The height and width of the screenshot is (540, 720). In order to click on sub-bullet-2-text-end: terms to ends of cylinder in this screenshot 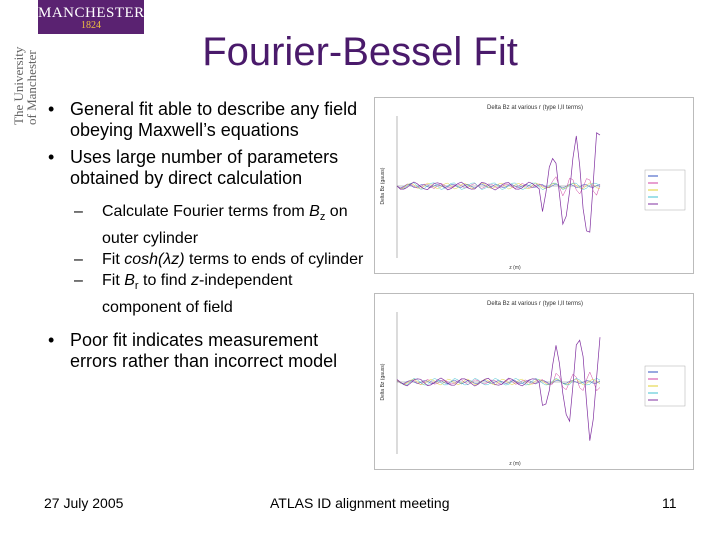, I will do `click(274, 260)`.